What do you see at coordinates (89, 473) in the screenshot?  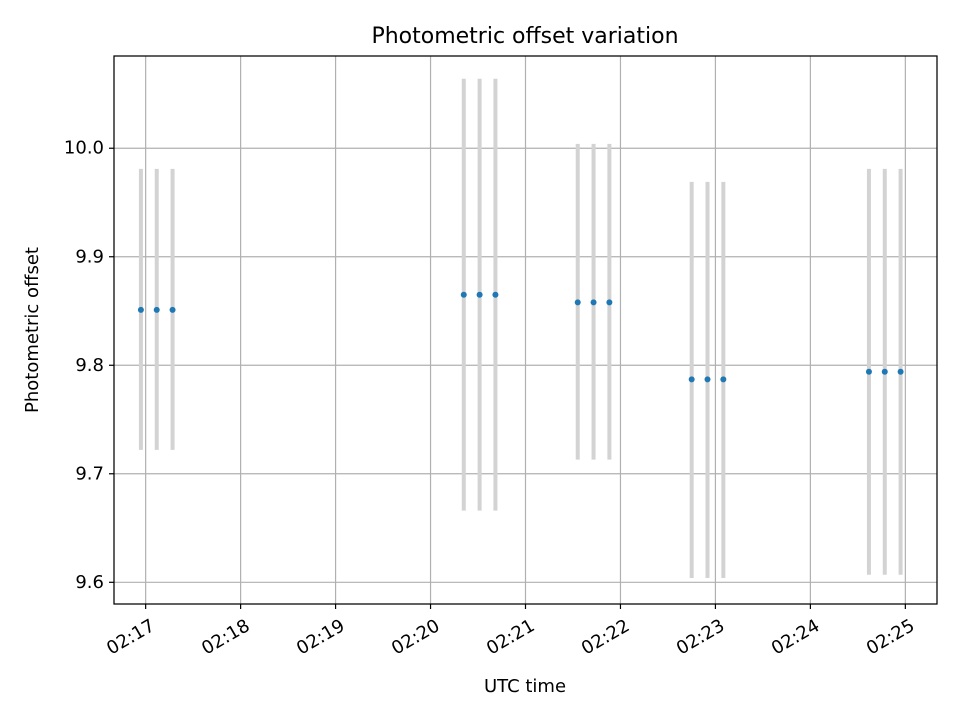 I see `y-tick-label: 9.7` at bounding box center [89, 473].